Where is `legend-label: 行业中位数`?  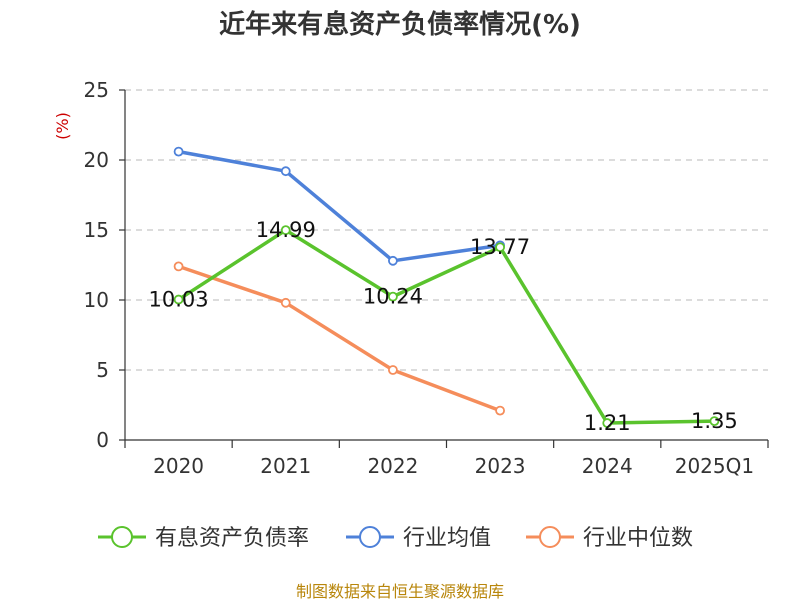 legend-label: 行业中位数 is located at coordinates (638, 538).